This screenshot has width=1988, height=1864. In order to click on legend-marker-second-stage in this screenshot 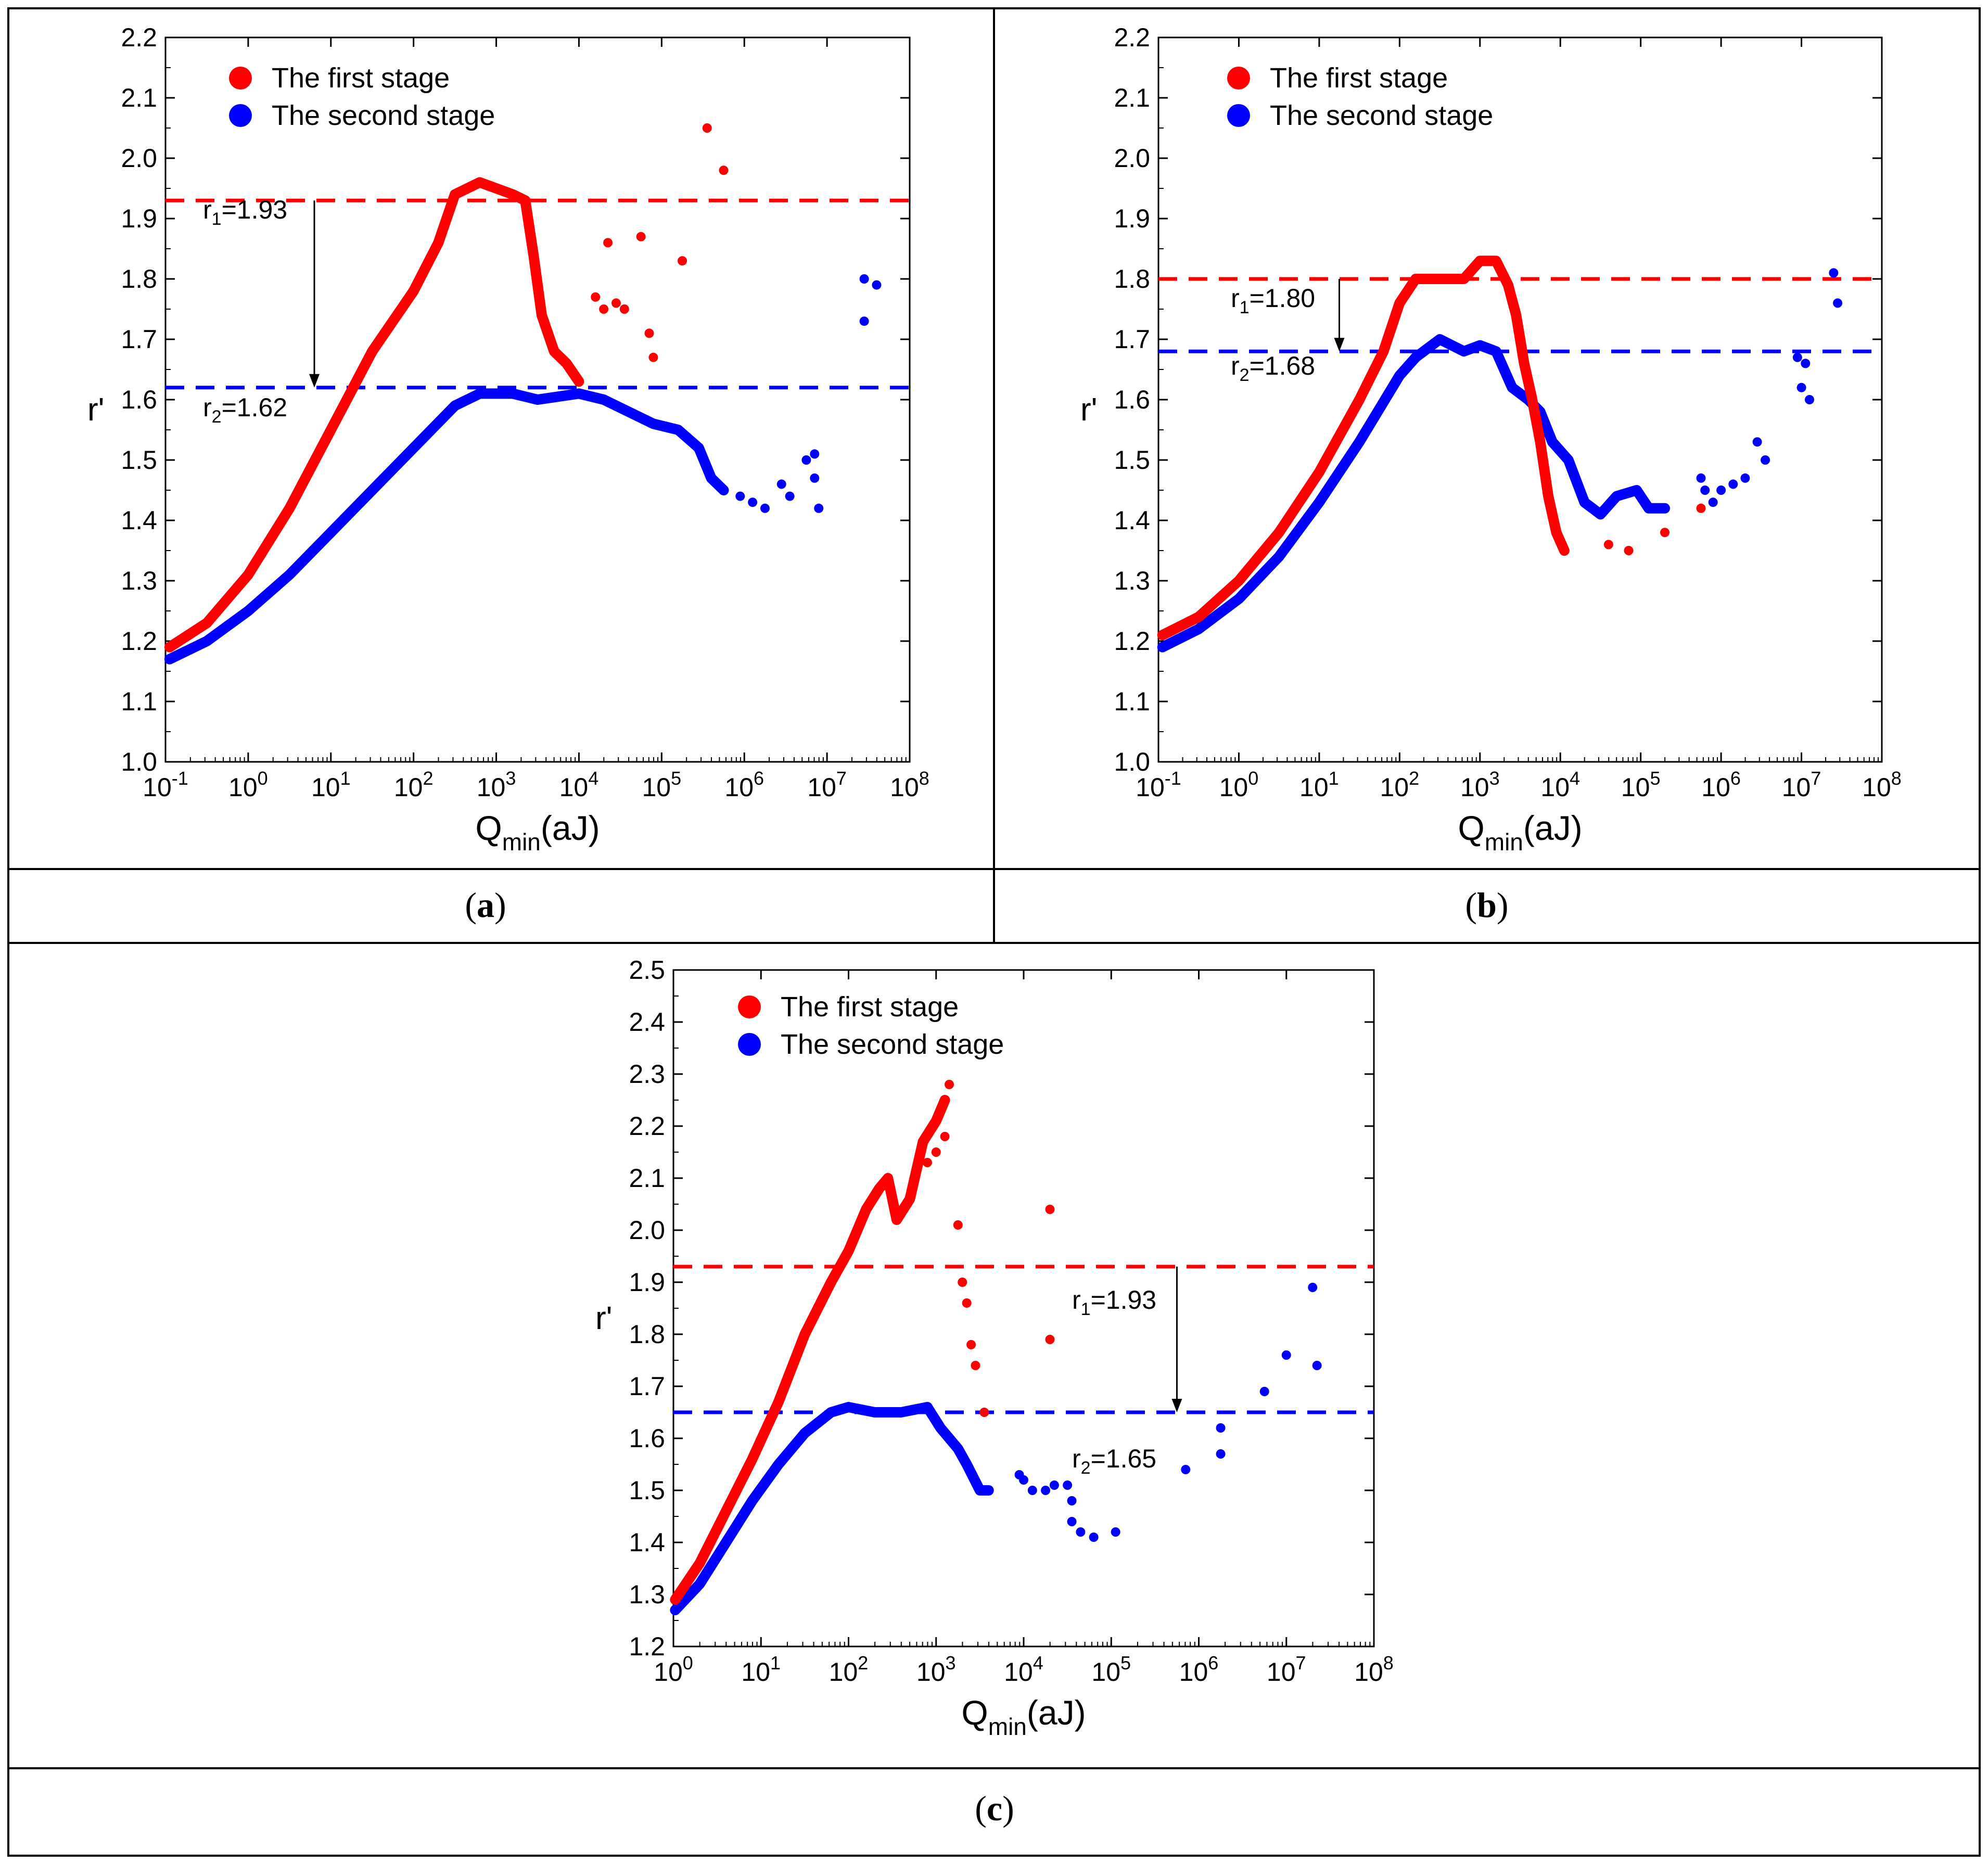, I will do `click(1238, 115)`.